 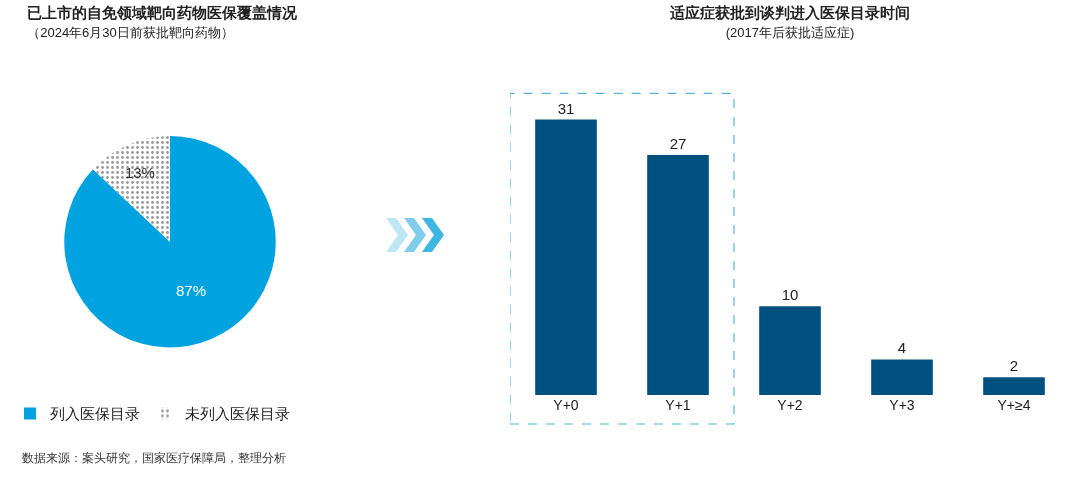 I want to click on data-label: 13%, so click(x=139, y=172).